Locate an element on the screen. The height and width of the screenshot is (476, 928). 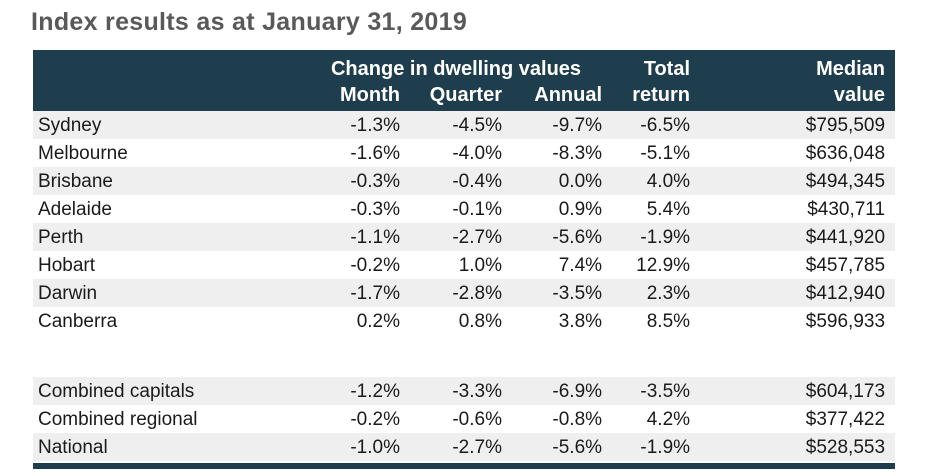
cell-quarter: -0.6% is located at coordinates (477, 419).